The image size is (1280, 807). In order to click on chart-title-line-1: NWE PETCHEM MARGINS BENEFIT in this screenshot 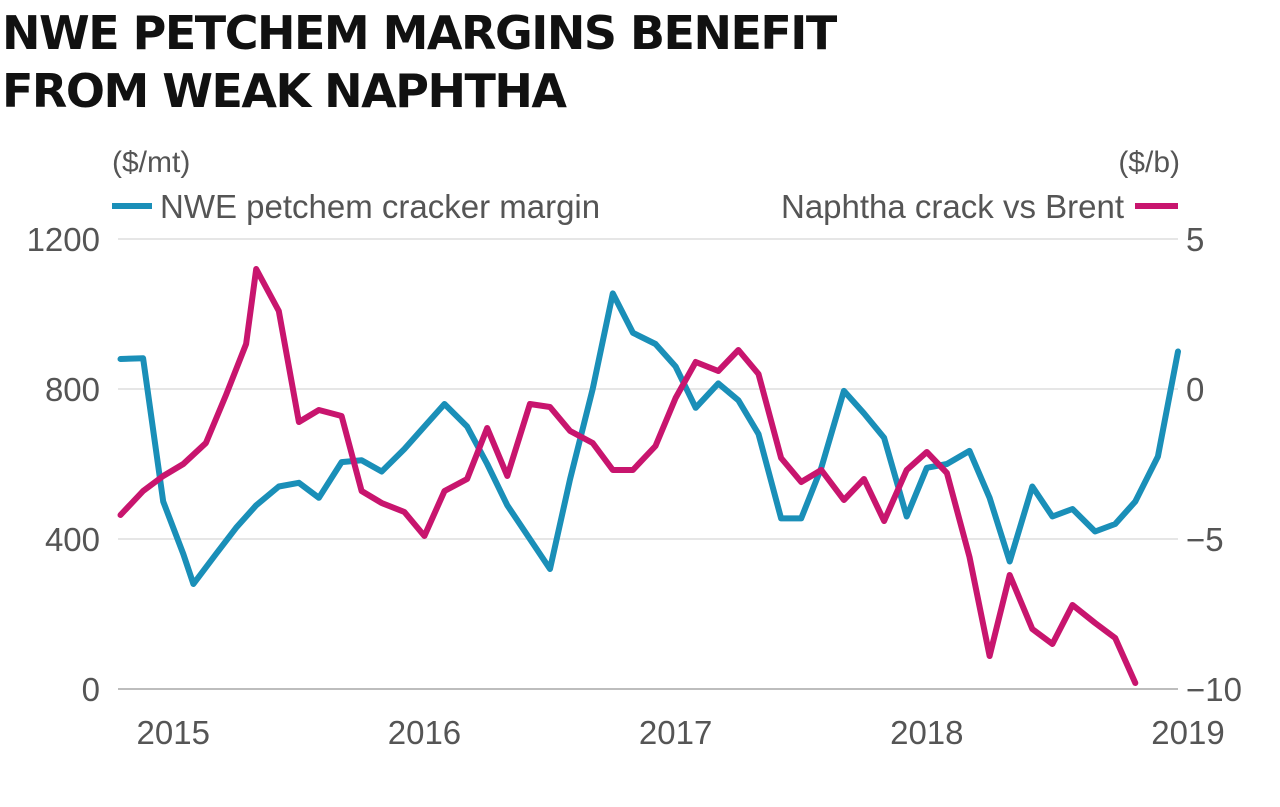, I will do `click(419, 33)`.